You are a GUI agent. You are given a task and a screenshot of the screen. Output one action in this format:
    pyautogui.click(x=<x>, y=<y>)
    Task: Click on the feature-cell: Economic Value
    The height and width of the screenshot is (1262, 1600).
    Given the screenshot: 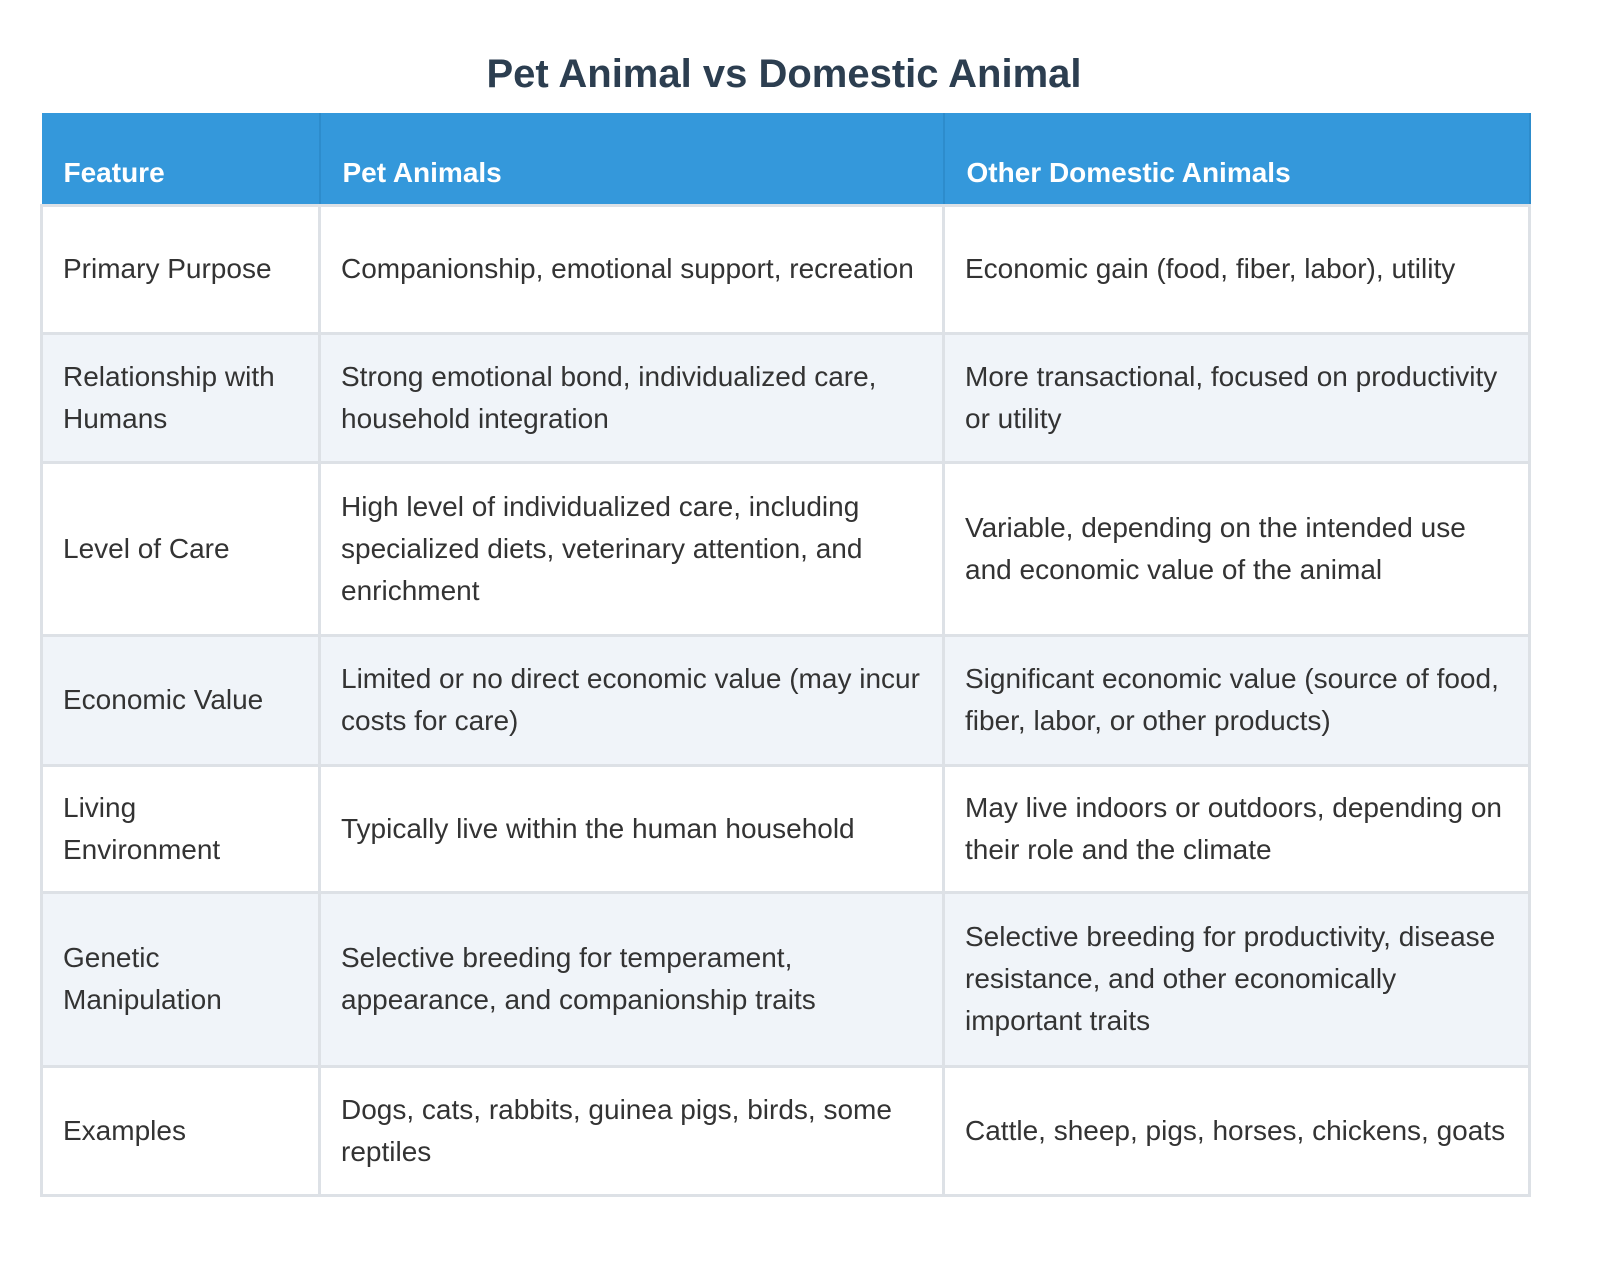 What is the action you would take?
    pyautogui.click(x=180, y=700)
    